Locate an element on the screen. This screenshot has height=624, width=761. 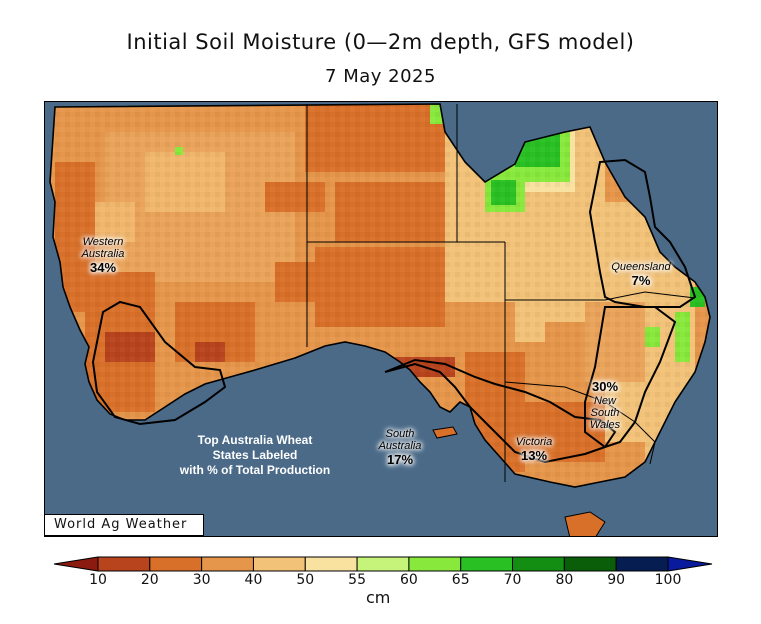
colorbar-units: cm is located at coordinates (378, 597).